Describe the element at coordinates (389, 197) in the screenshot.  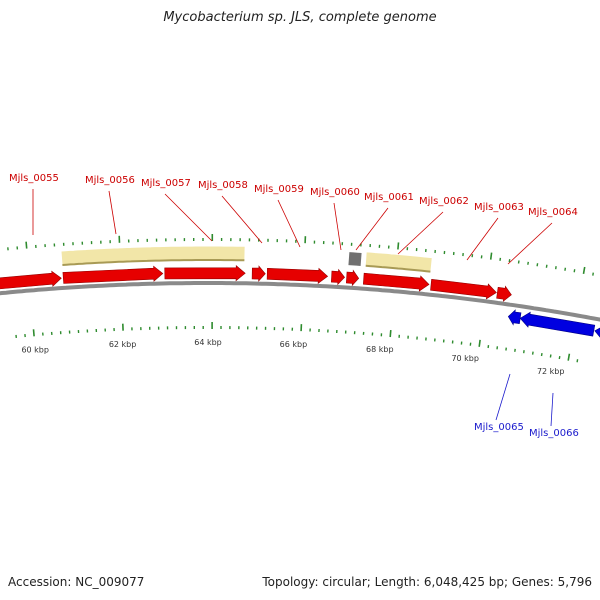
I see `gene-label-top: Mjls_0061` at that location.